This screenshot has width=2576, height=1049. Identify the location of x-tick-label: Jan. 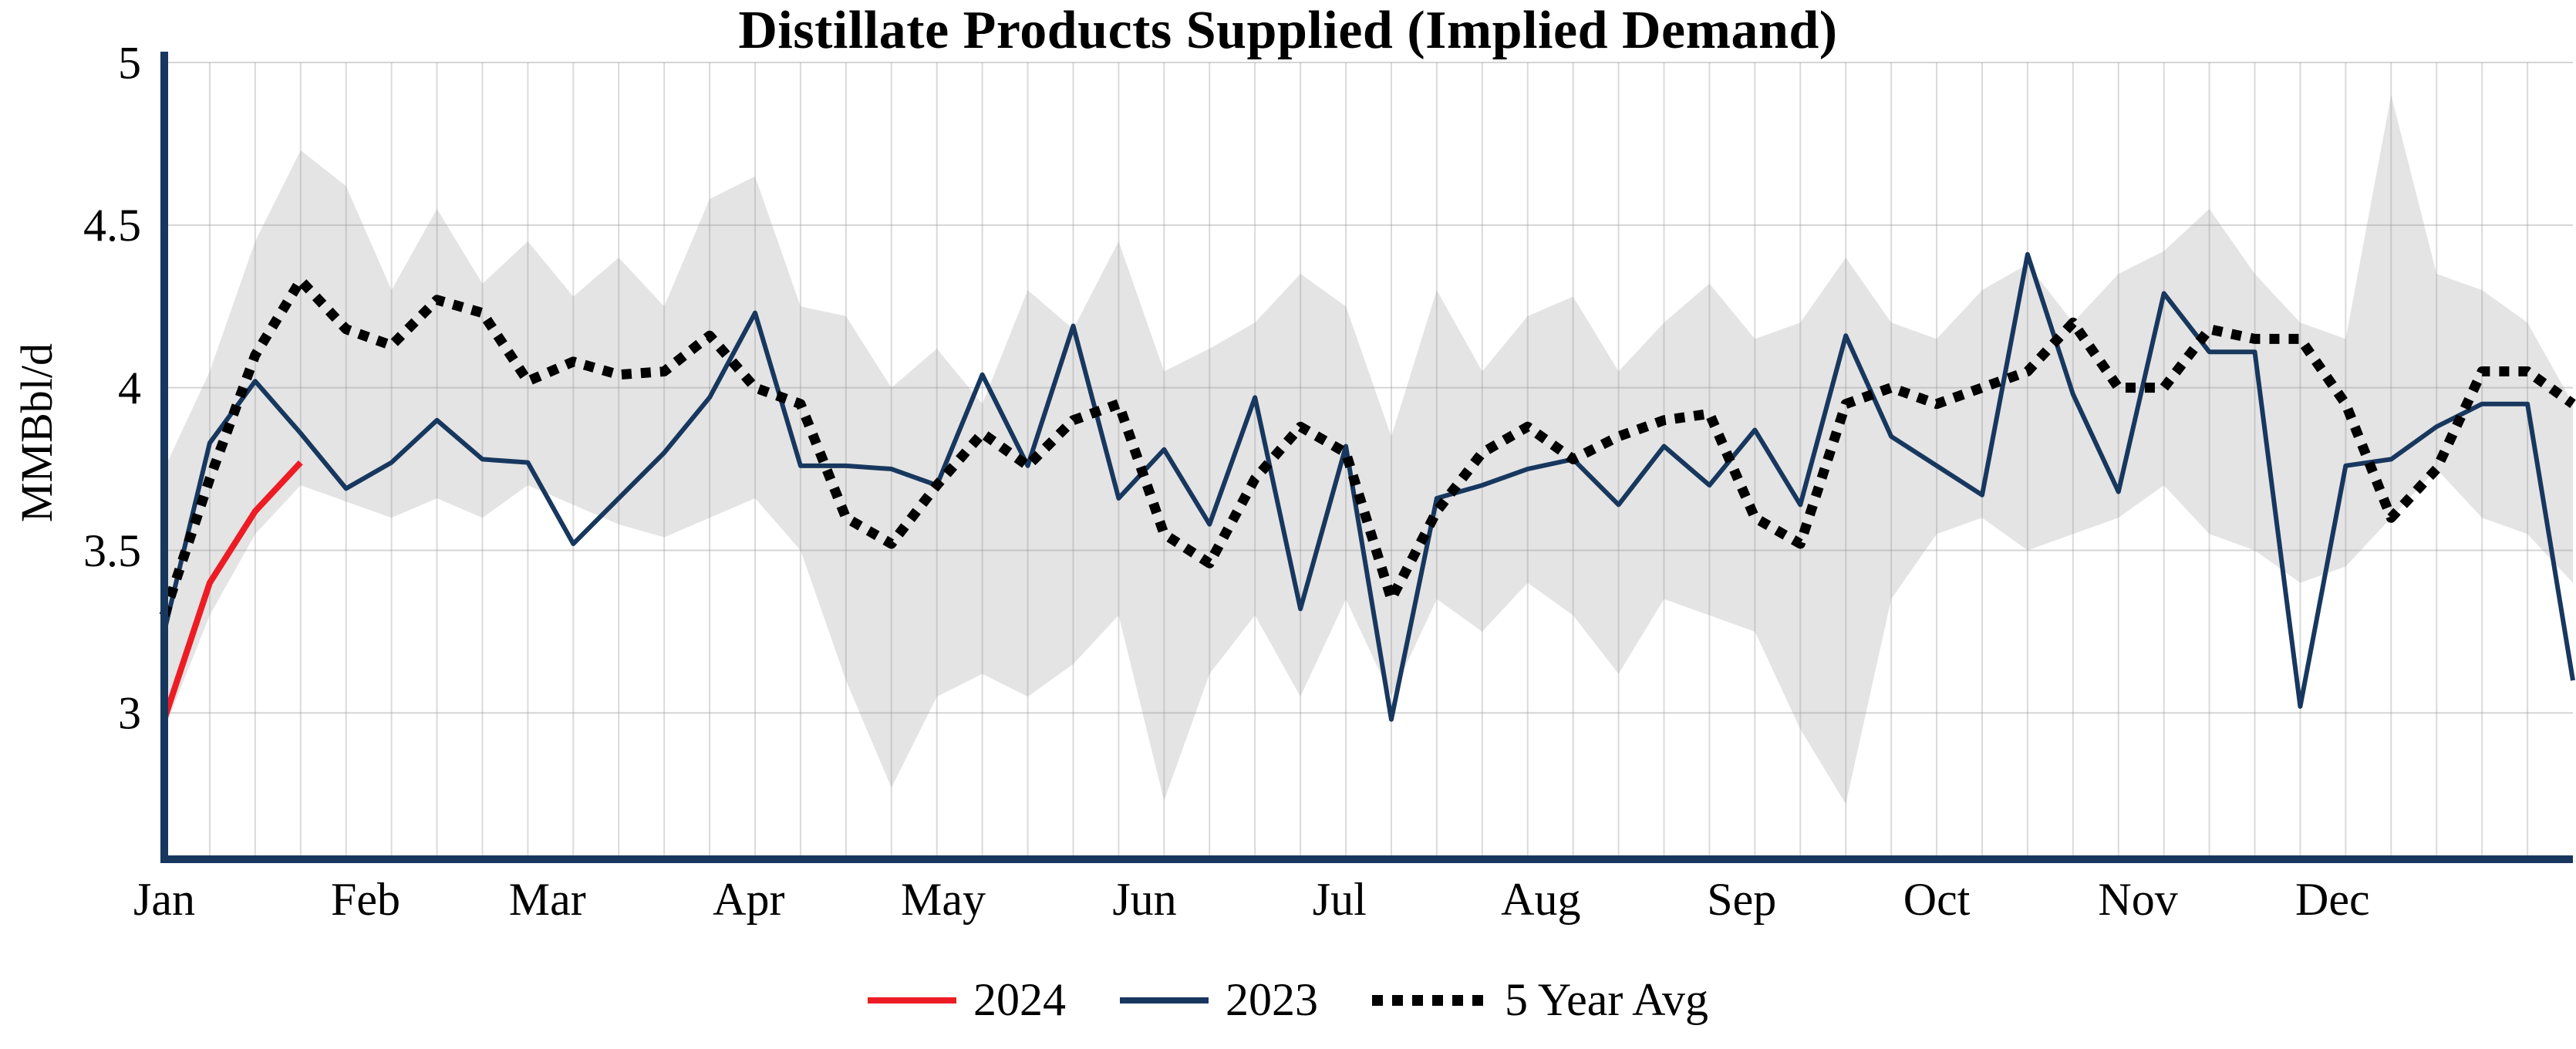
(164, 900).